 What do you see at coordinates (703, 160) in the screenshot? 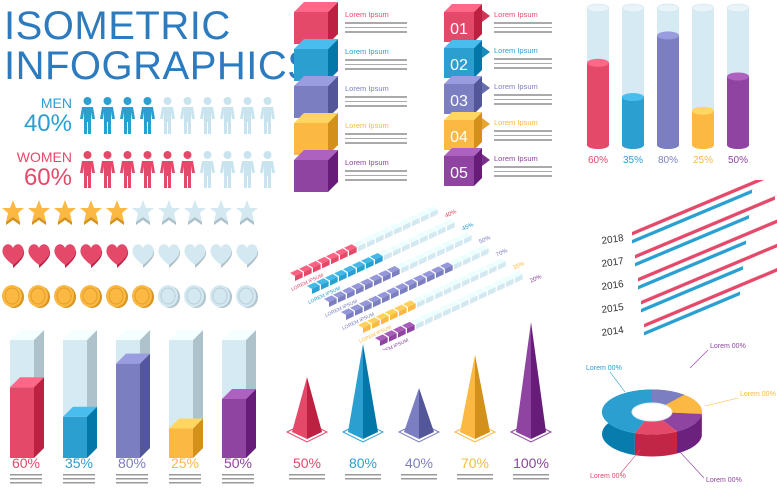
I see `round-cylinder-label: 25%` at bounding box center [703, 160].